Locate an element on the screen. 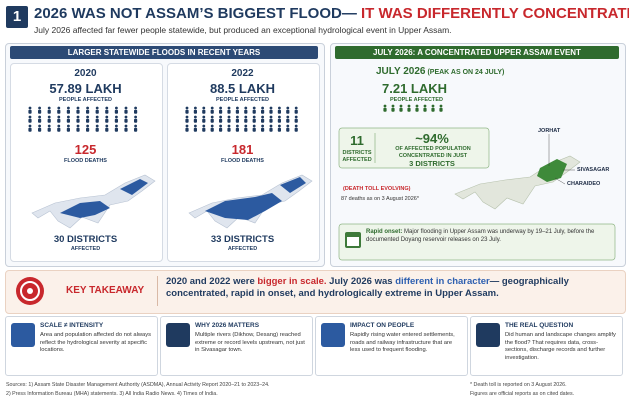  heading: JULY 2026 is located at coordinates (401, 71).